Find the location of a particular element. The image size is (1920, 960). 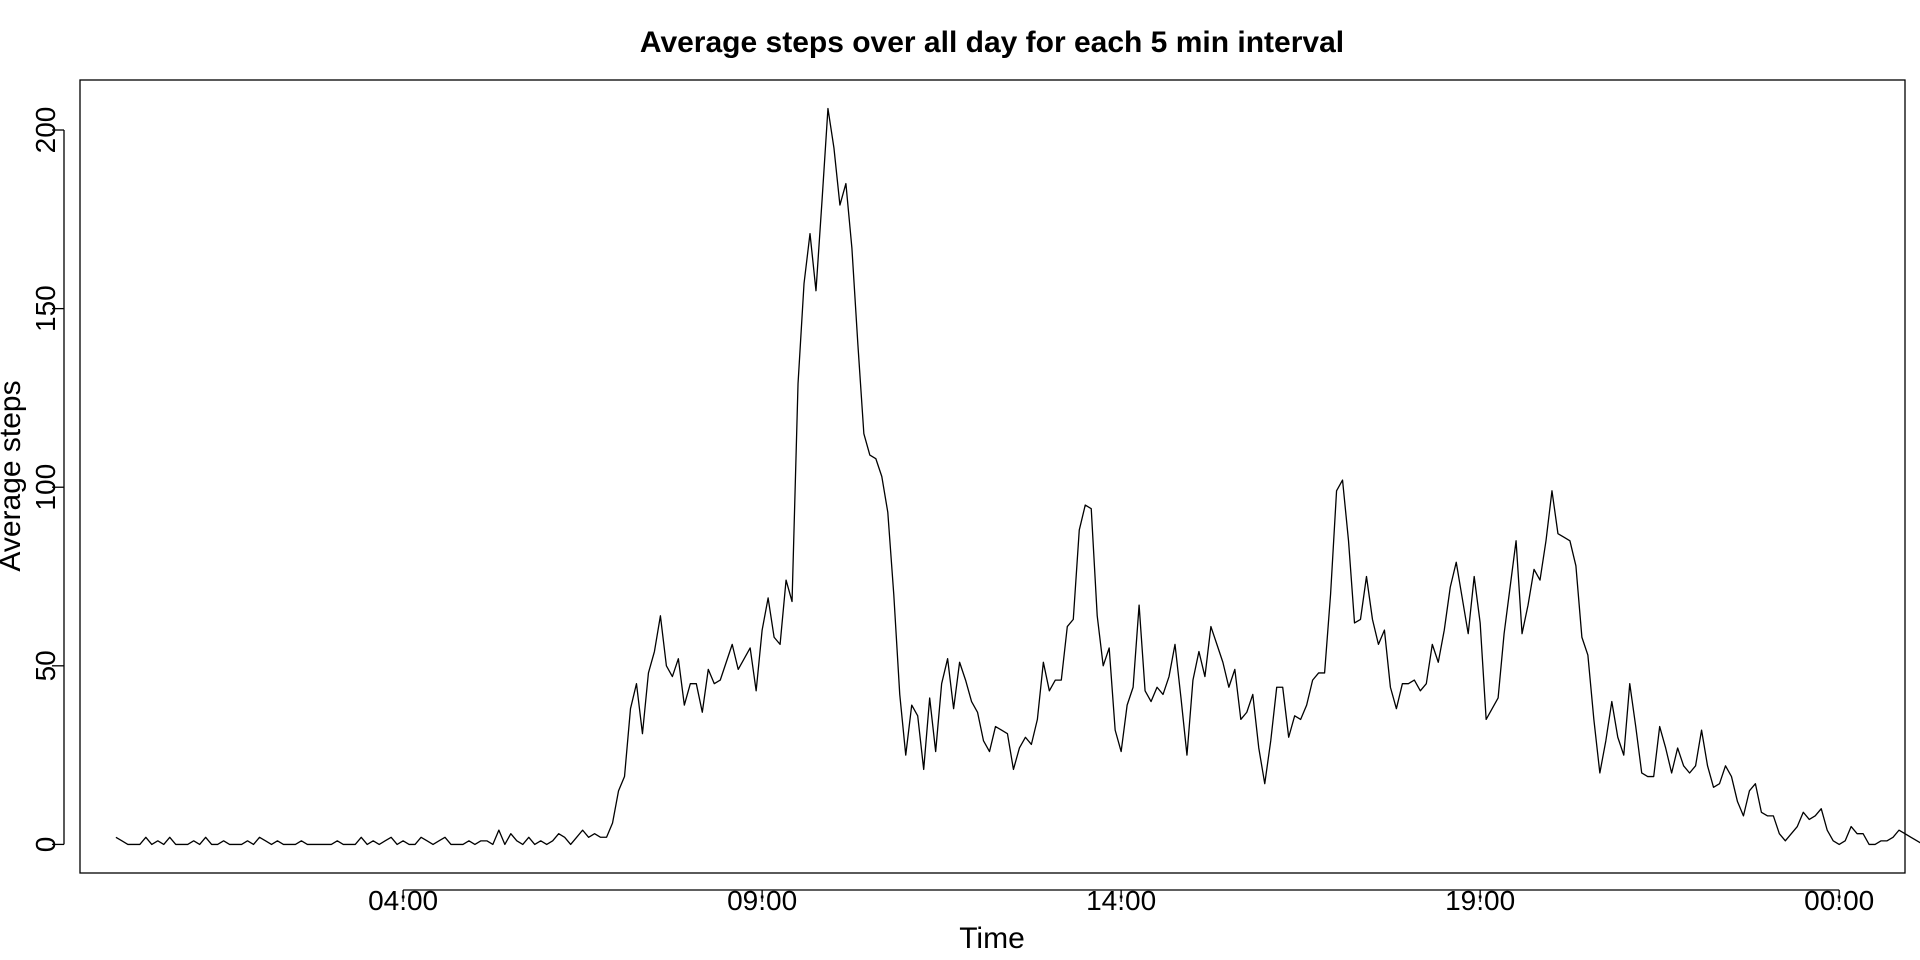

x-tick-label: 19:00 is located at coordinates (1480, 900).